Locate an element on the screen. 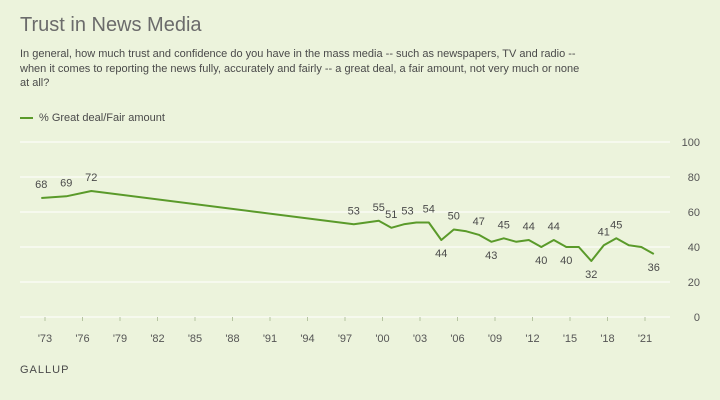 The height and width of the screenshot is (400, 720). x-tick-label: '18 is located at coordinates (607, 339).